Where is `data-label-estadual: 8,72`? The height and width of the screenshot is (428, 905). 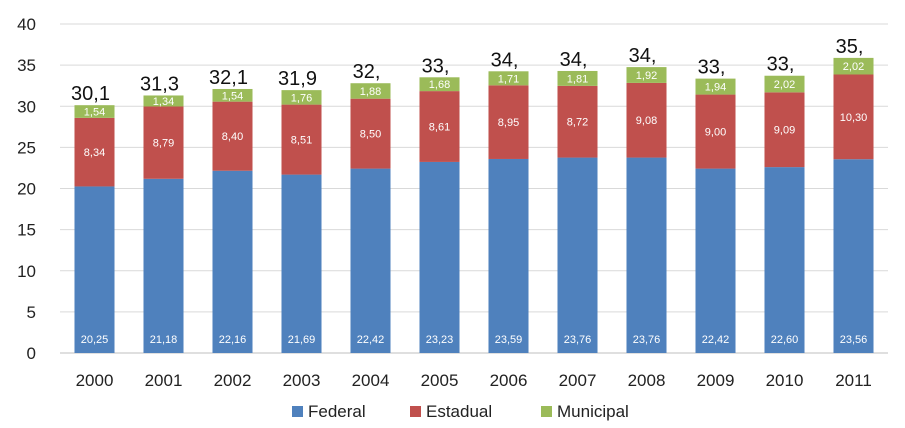 data-label-estadual: 8,72 is located at coordinates (577, 123).